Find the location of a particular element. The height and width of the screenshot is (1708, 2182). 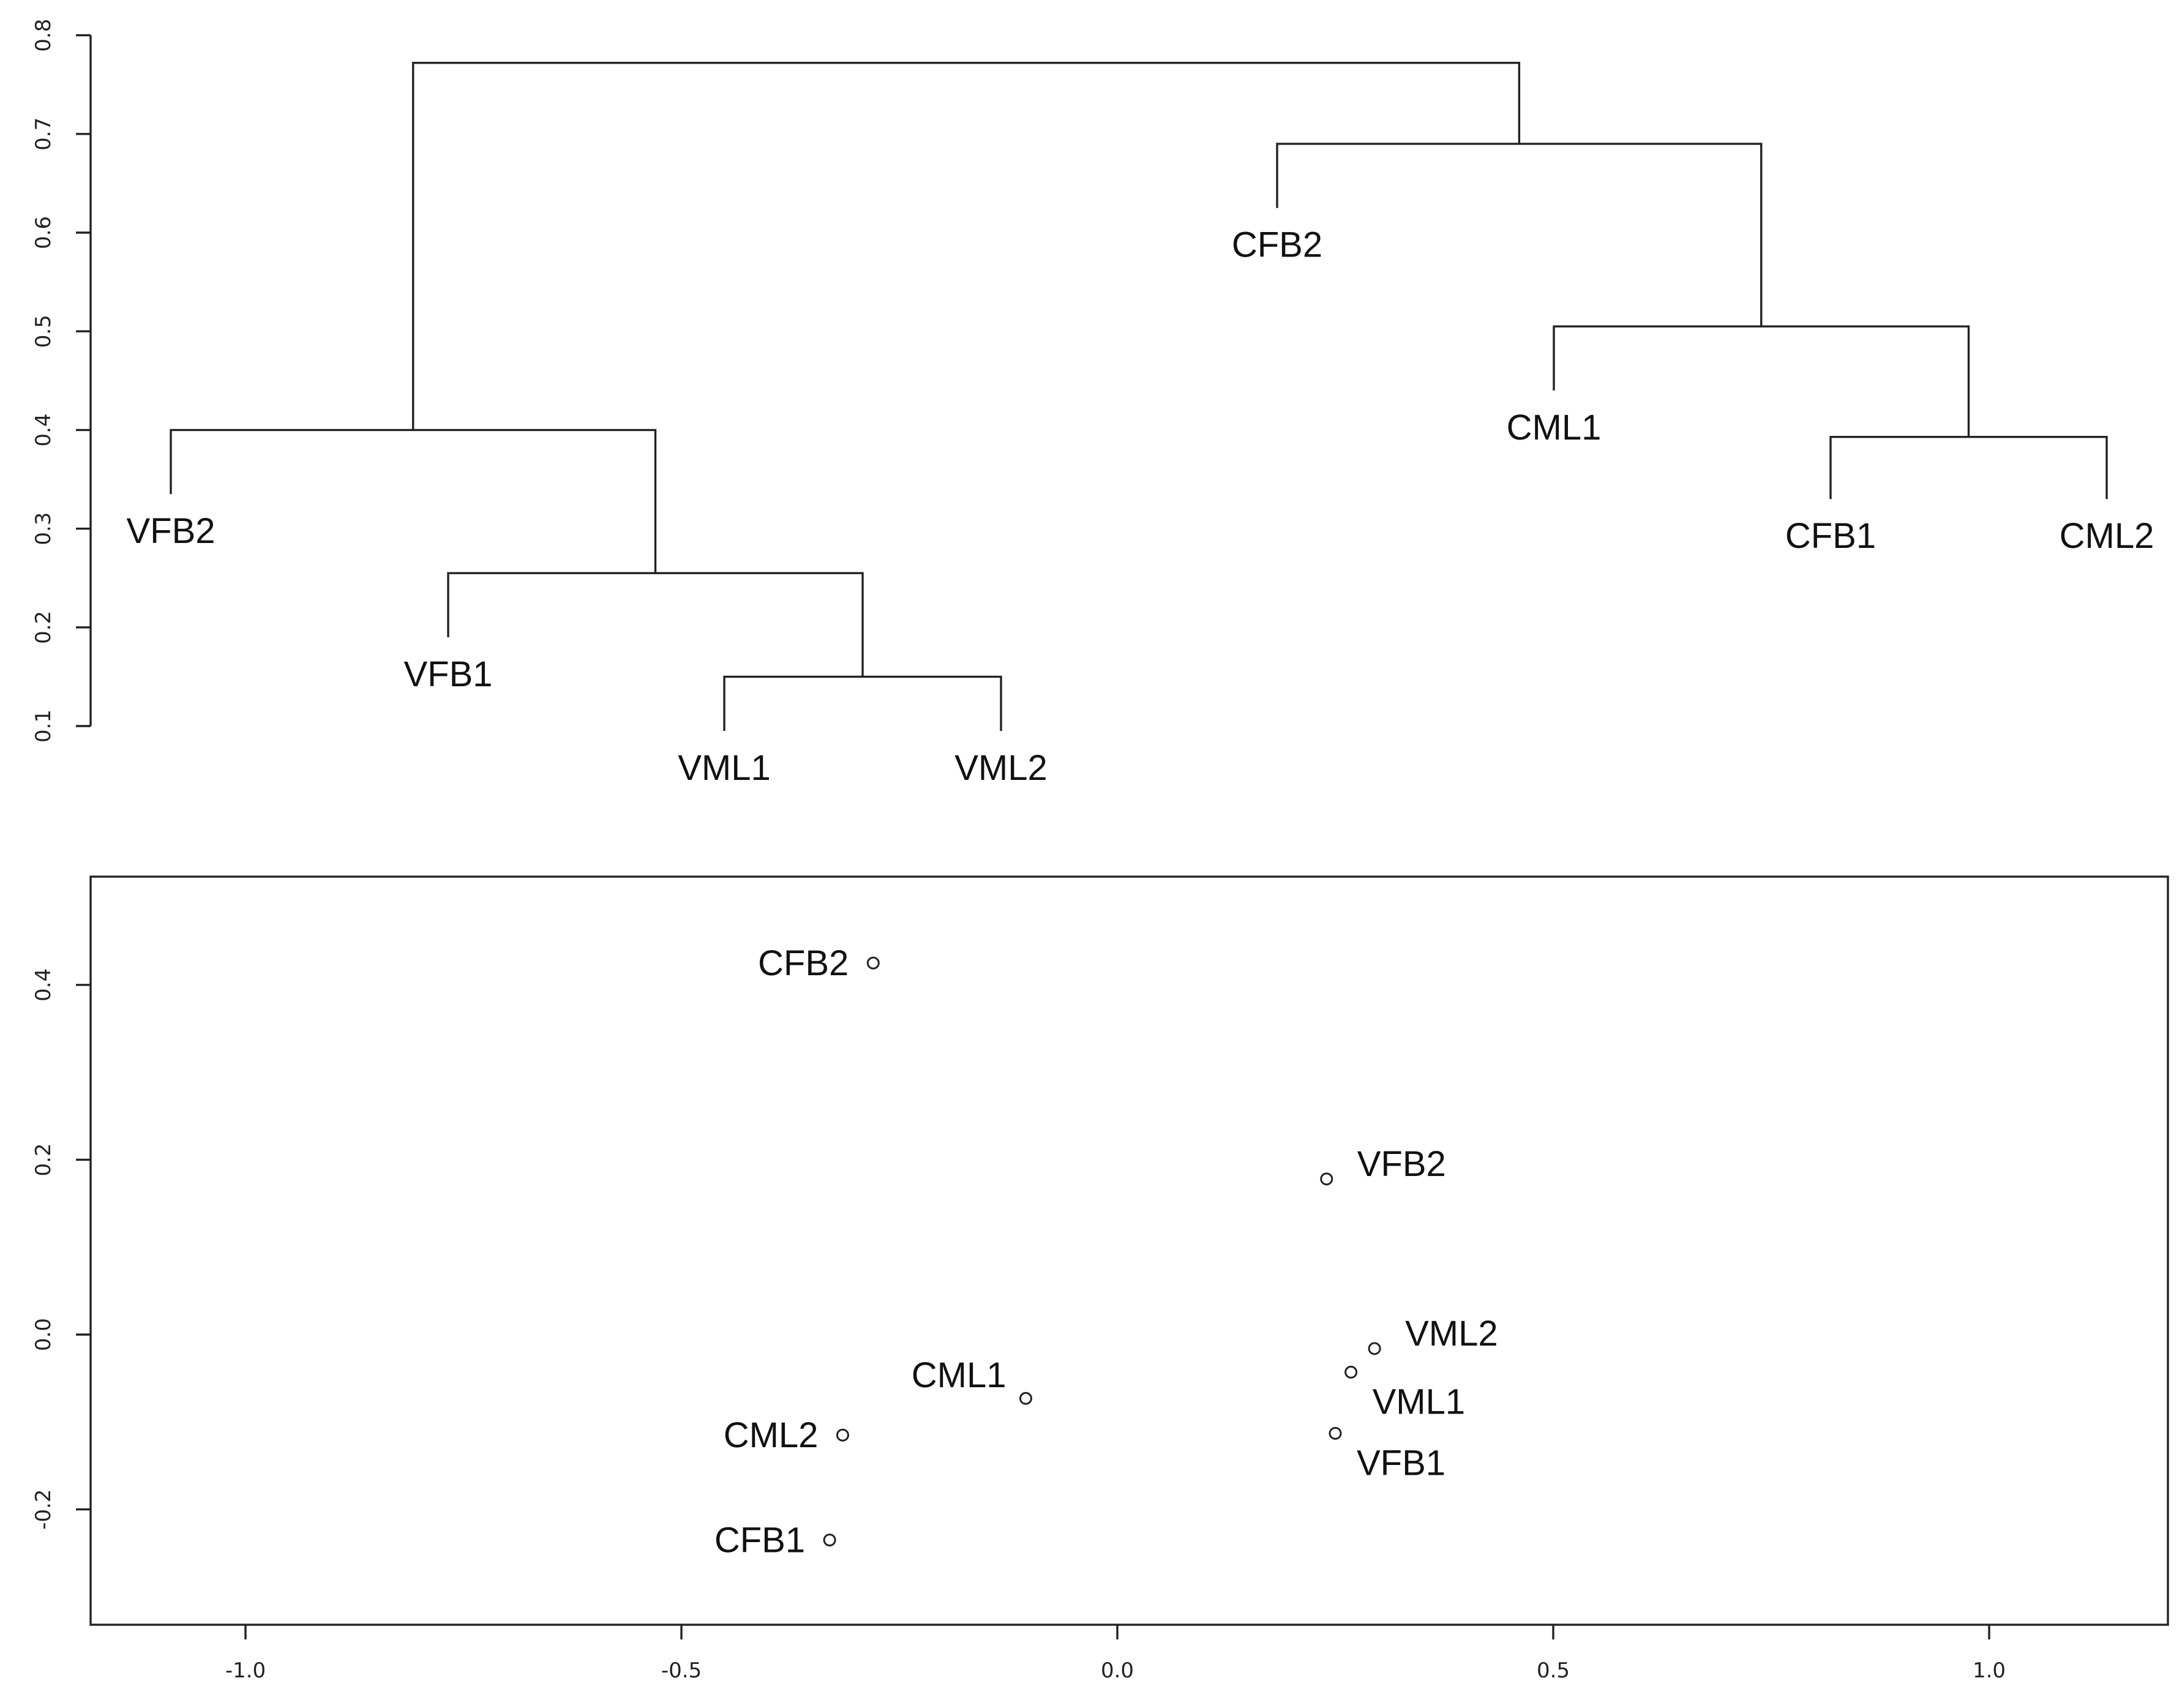

dendrogram-leaf-label: CFB1 is located at coordinates (1831, 536).